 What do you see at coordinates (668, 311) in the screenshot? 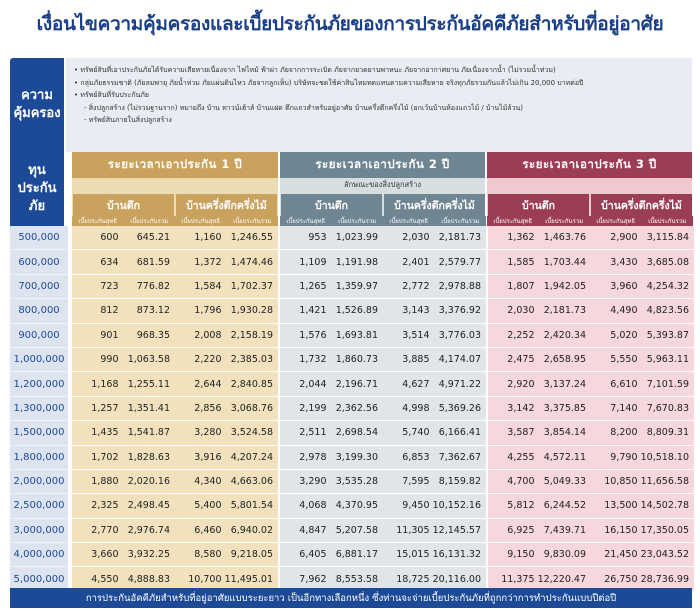
I see `premium-cell: 4,823.56` at bounding box center [668, 311].